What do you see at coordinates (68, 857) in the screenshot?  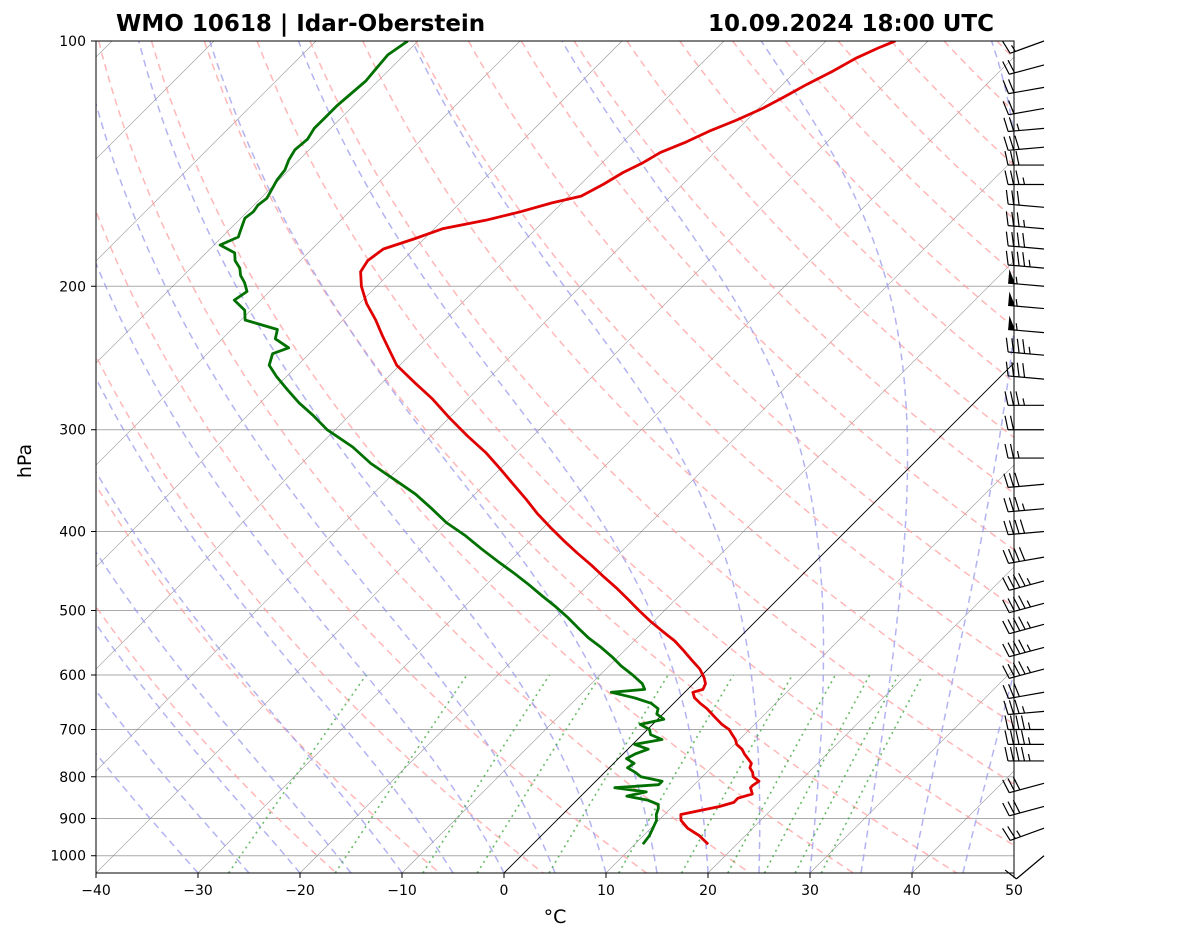 I see `y-tick-label: 1000` at bounding box center [68, 857].